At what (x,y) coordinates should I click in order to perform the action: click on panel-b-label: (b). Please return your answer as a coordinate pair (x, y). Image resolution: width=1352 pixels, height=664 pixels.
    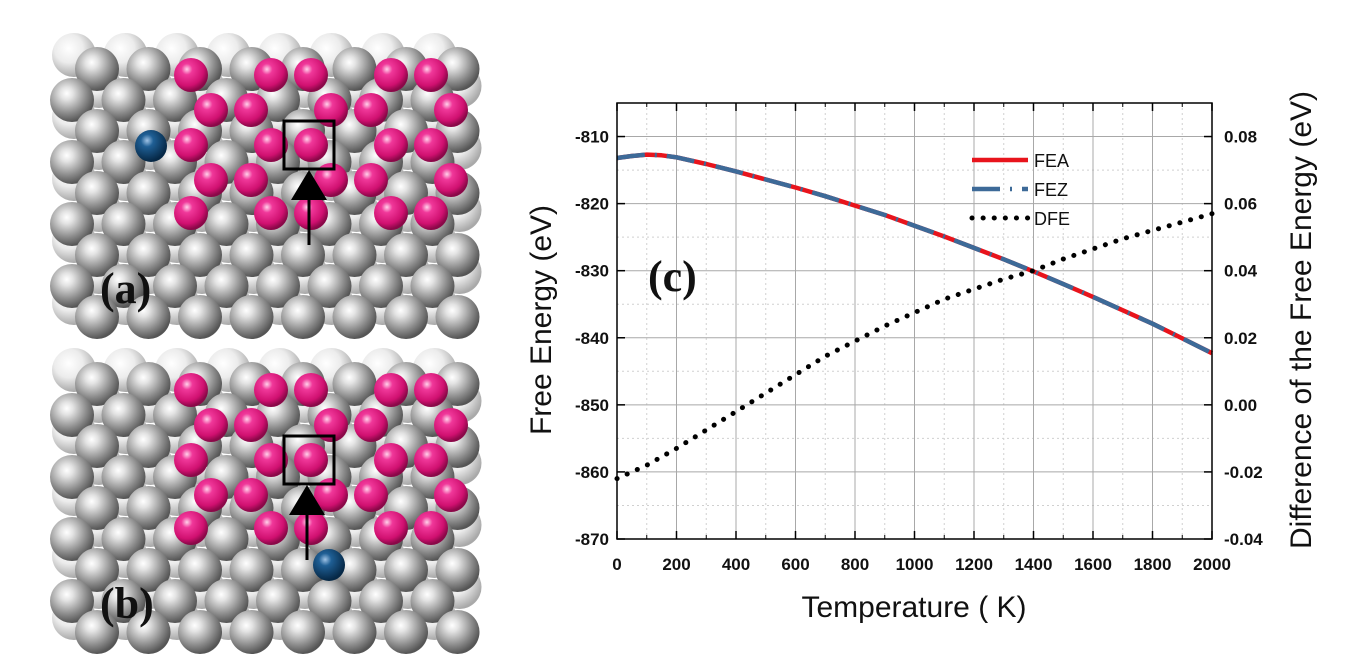
    Looking at the image, I should click on (127, 603).